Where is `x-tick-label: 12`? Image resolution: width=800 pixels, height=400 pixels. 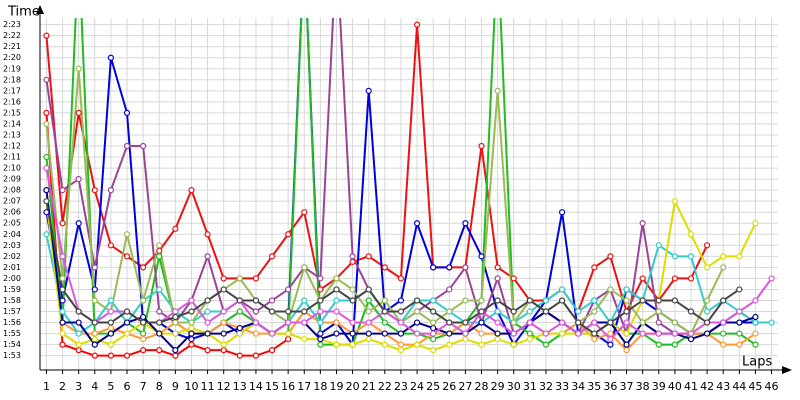 x-tick-label: 12 is located at coordinates (224, 386).